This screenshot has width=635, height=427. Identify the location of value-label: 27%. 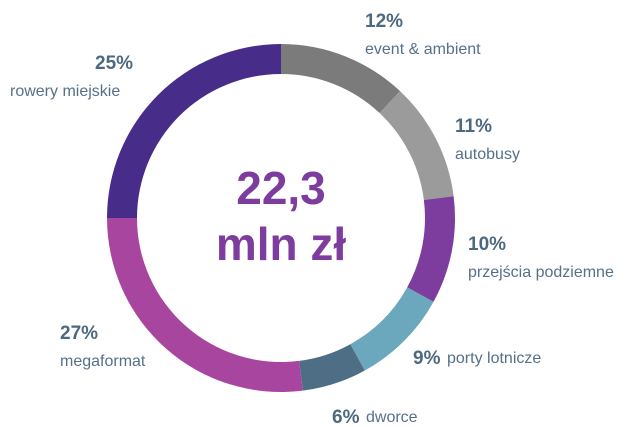
(79, 333).